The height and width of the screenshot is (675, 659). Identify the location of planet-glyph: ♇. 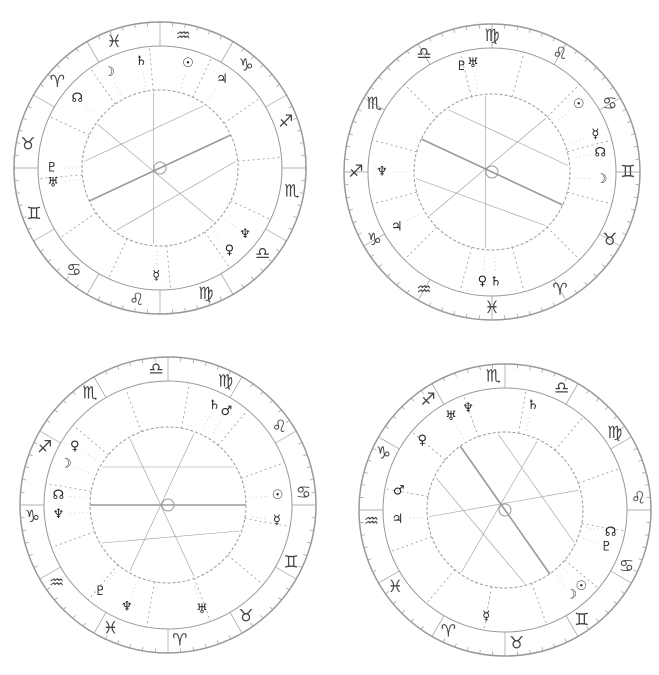
(462, 66).